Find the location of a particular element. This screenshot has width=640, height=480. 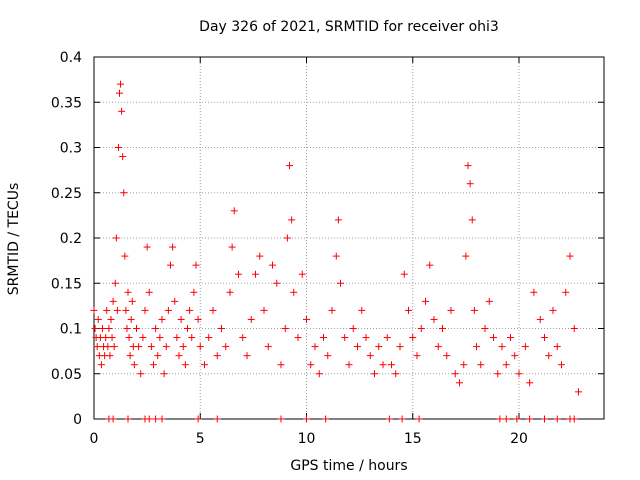

y-tick-label: 0.35 is located at coordinates (66, 103).